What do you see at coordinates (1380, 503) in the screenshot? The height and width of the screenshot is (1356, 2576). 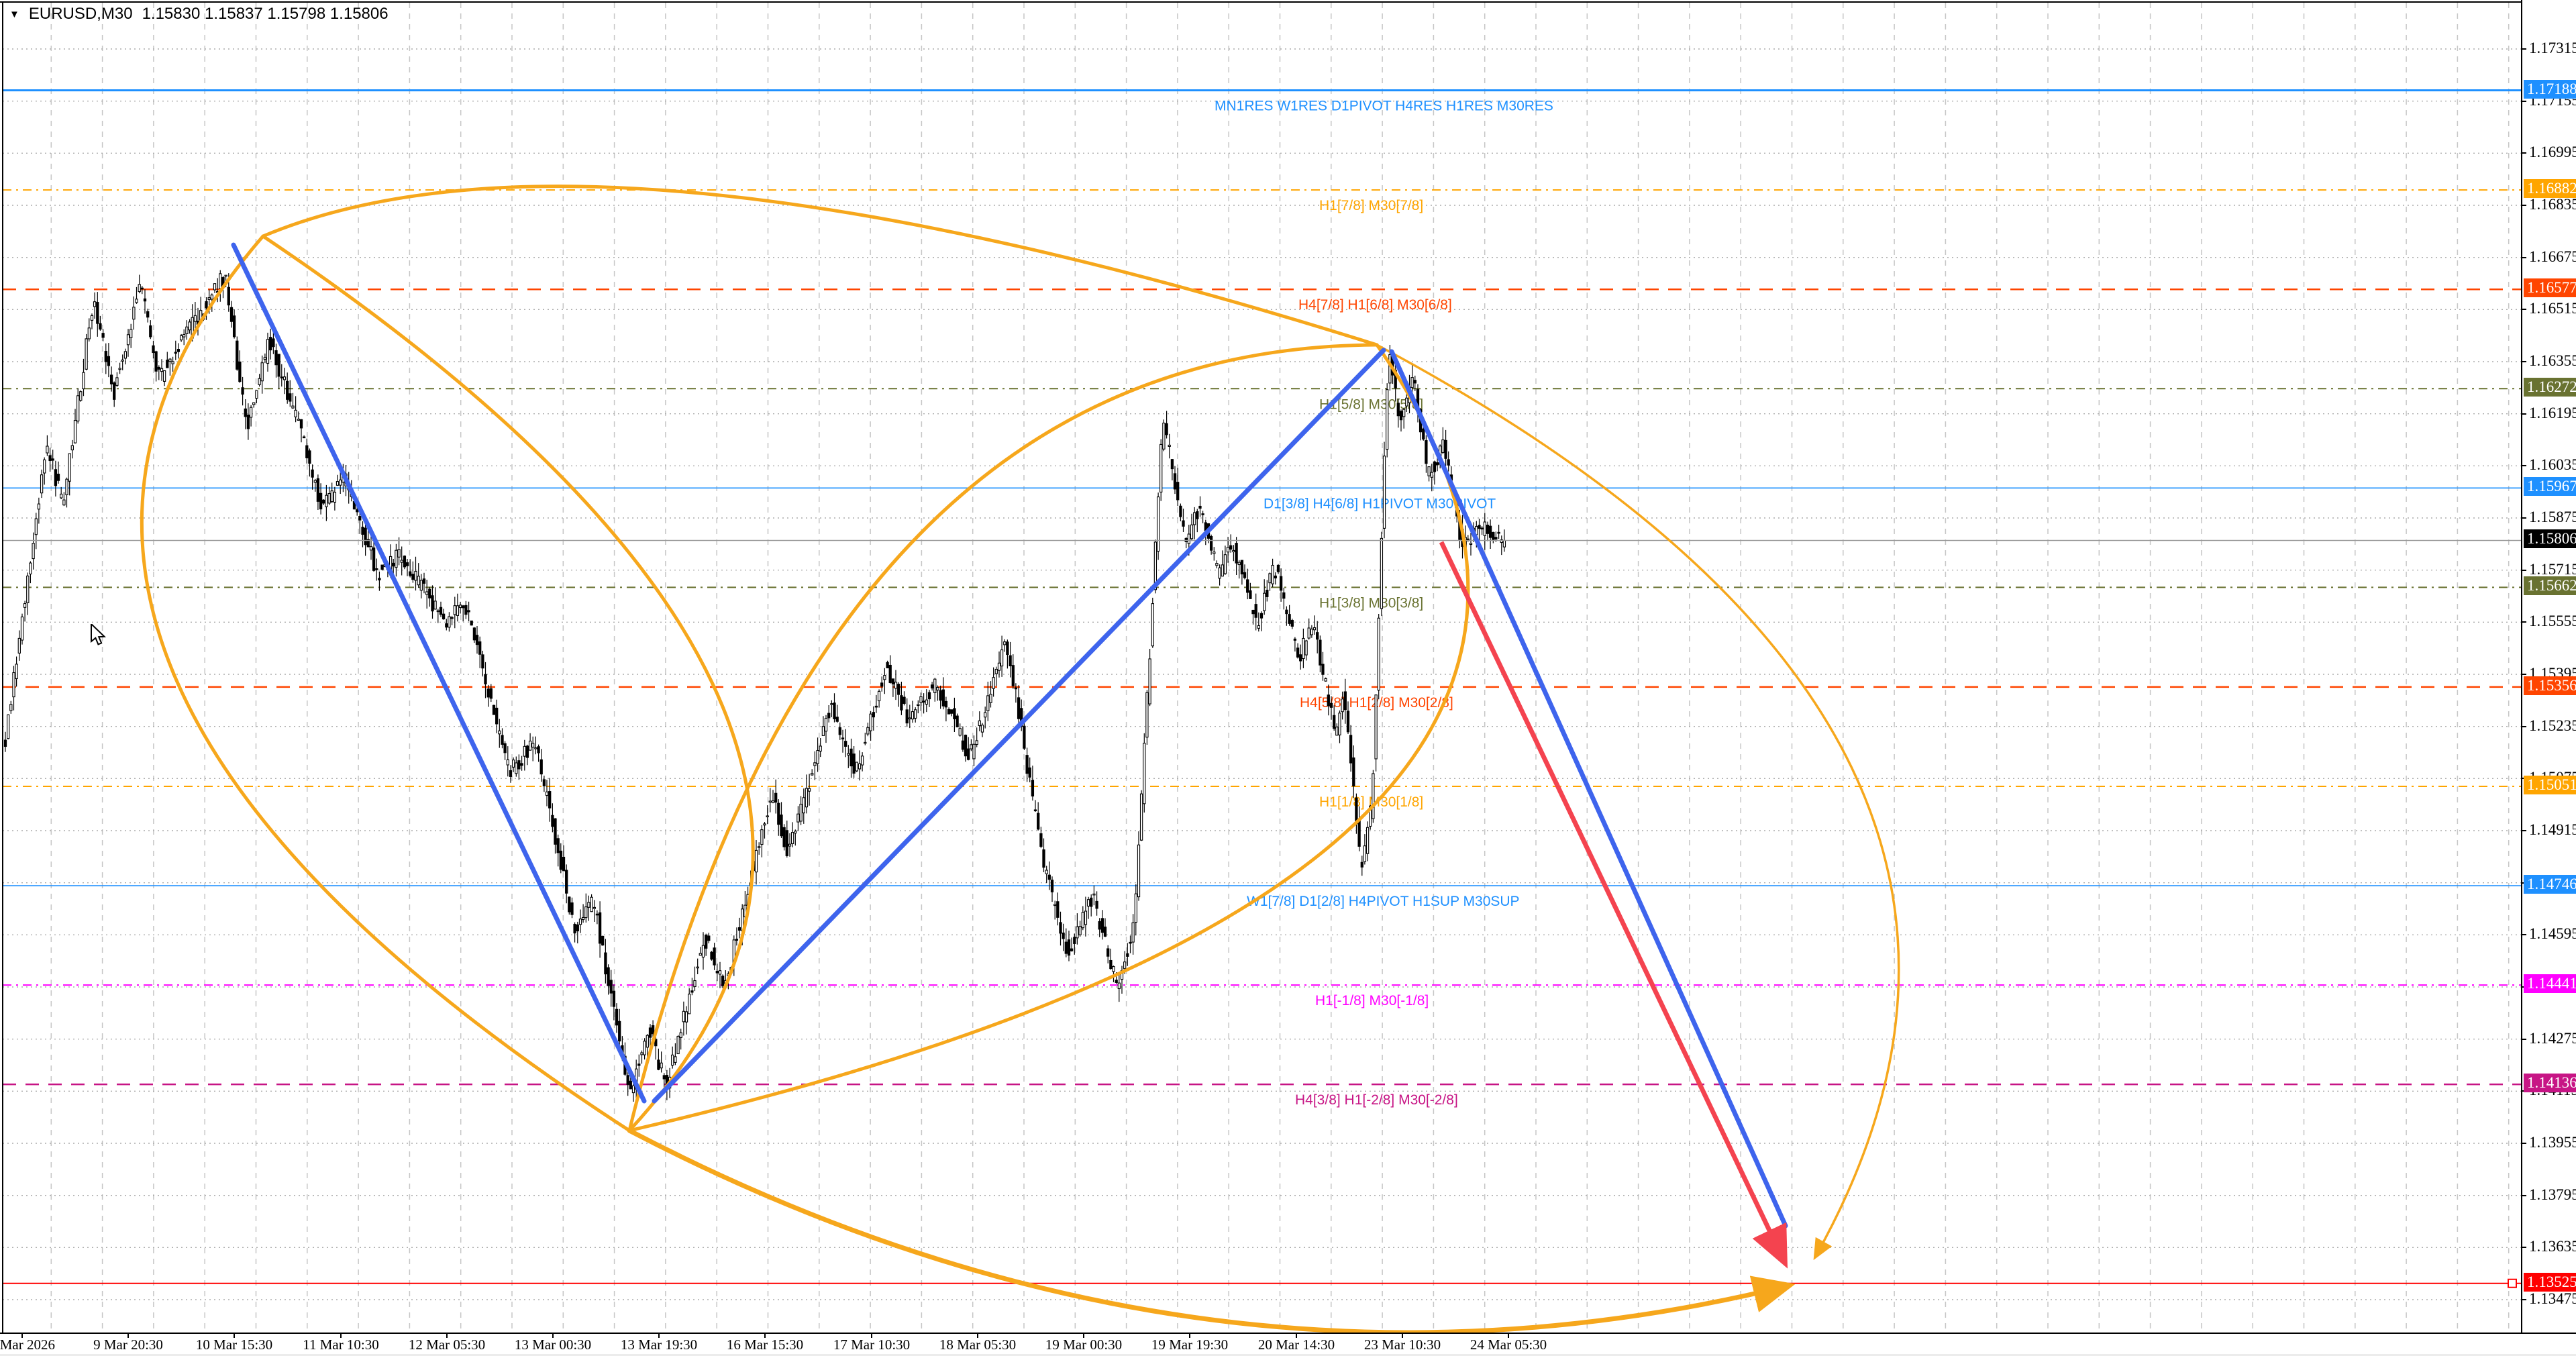 I see `murrey-level-label: D1[3/8] H4[6/8] H1PIVOT M30PIVOT` at bounding box center [1380, 503].